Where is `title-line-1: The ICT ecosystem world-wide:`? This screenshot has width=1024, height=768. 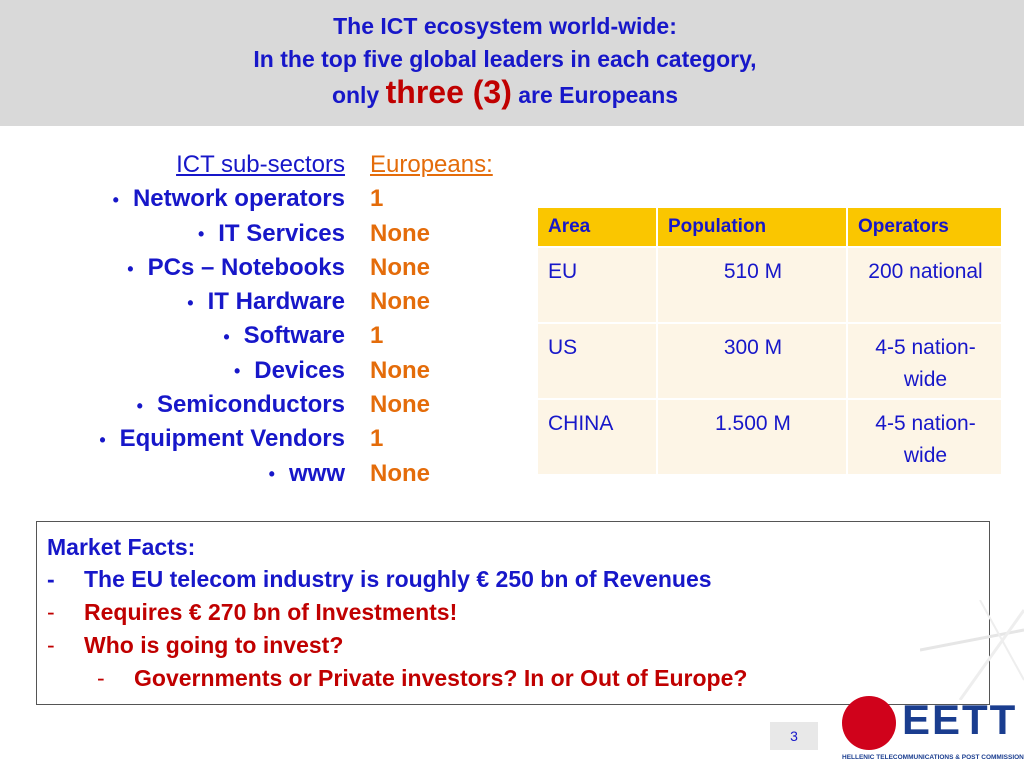
title-line-1: The ICT ecosystem world-wide: is located at coordinates (505, 26).